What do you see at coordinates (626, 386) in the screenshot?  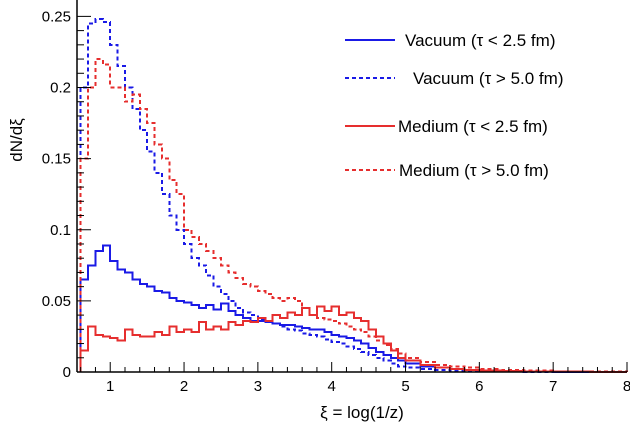 I see `x-tick-label: 8` at bounding box center [626, 386].